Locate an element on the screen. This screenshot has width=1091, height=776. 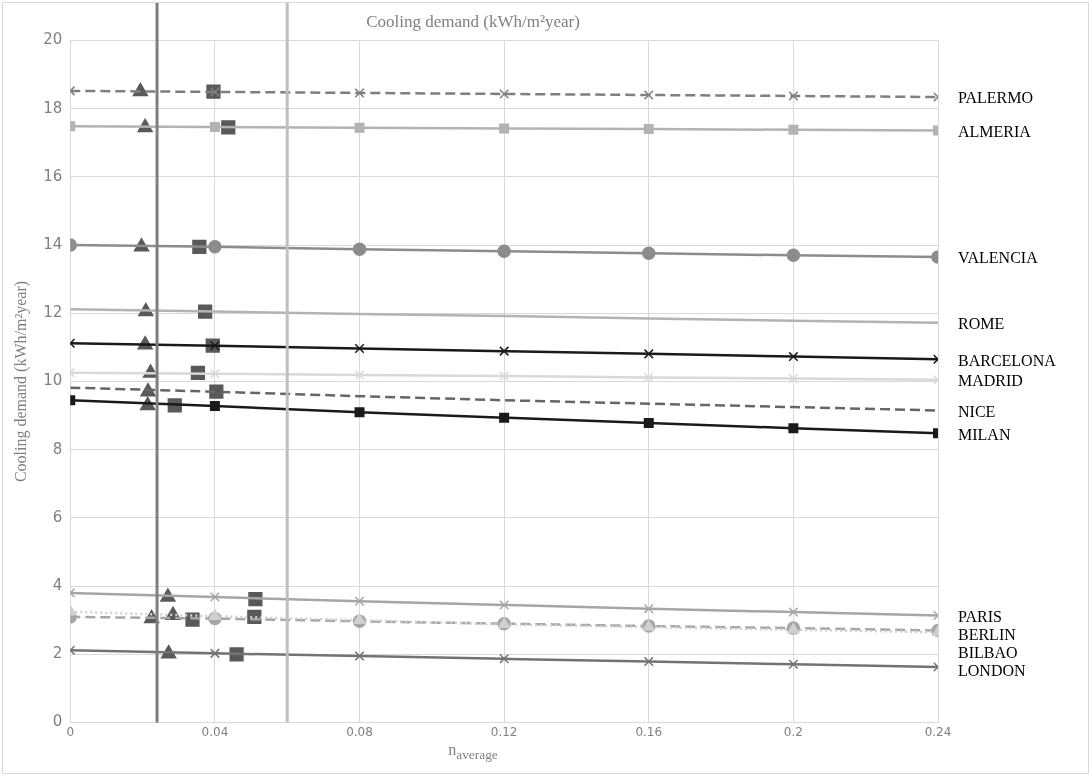
series-label: NICE is located at coordinates (977, 411).